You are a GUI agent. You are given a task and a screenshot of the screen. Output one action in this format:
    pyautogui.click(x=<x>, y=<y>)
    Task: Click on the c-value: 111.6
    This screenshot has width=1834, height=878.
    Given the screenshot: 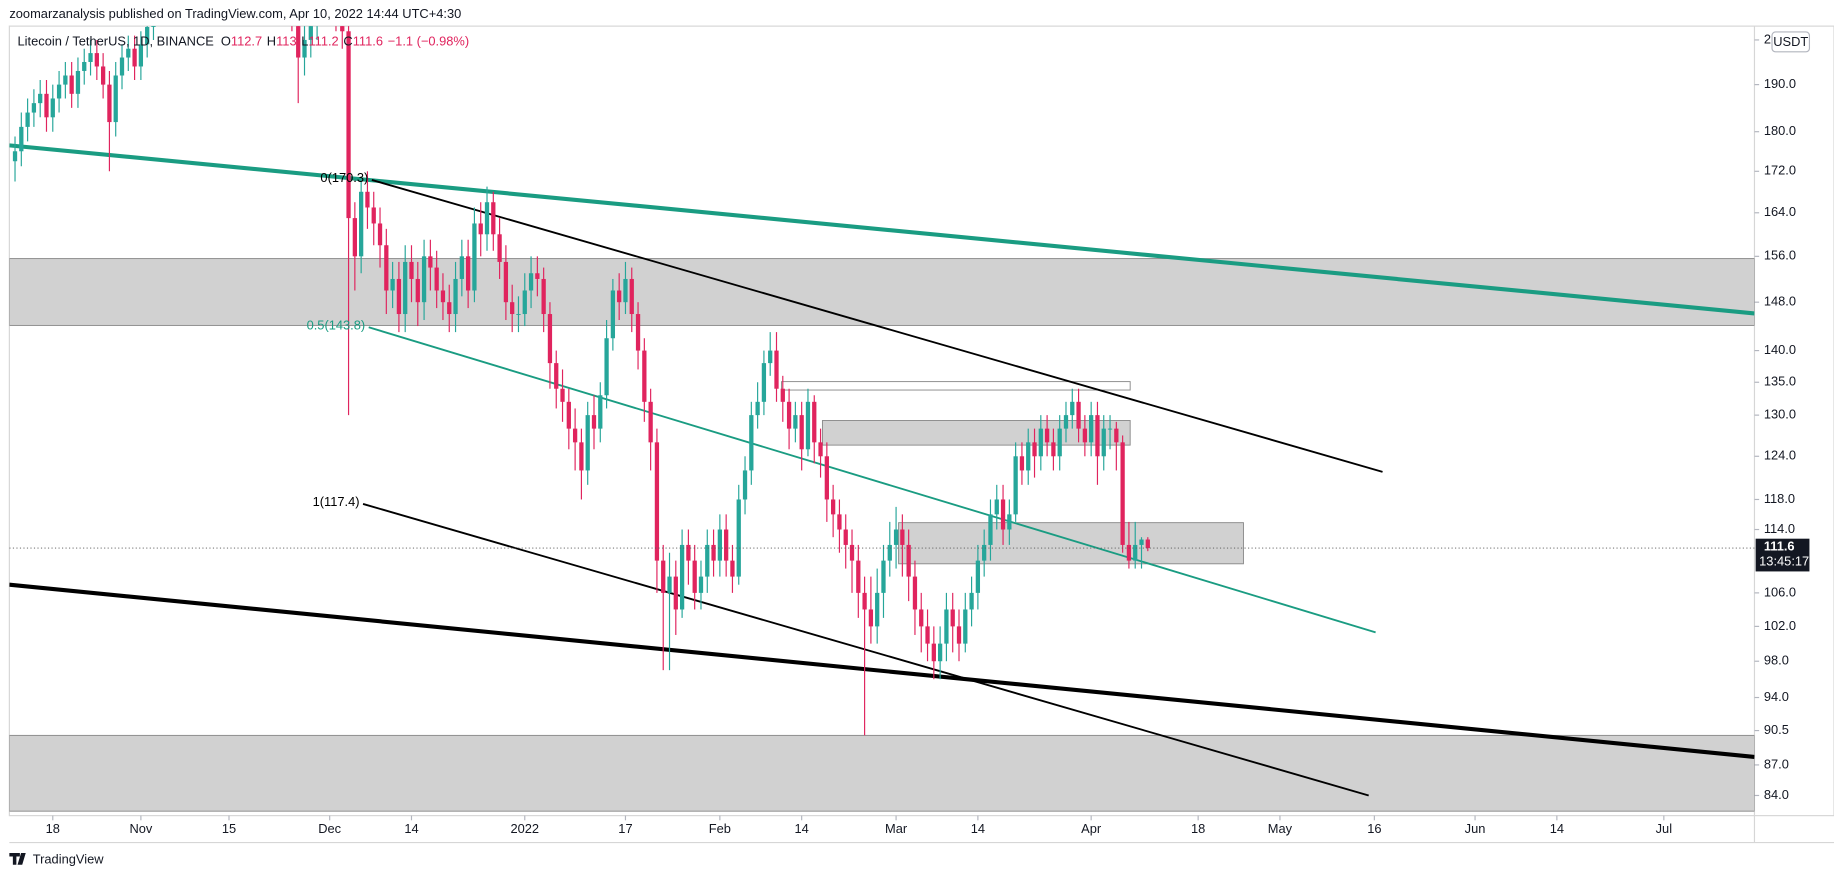 What is the action you would take?
    pyautogui.click(x=368, y=41)
    